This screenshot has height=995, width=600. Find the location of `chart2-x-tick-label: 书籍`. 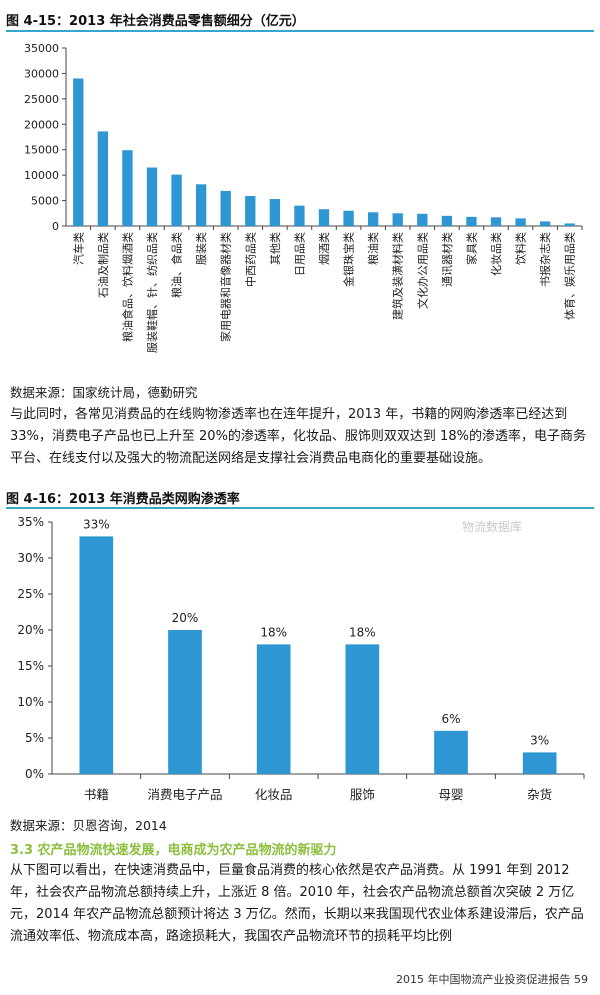

chart2-x-tick-label: 书籍 is located at coordinates (96, 794).